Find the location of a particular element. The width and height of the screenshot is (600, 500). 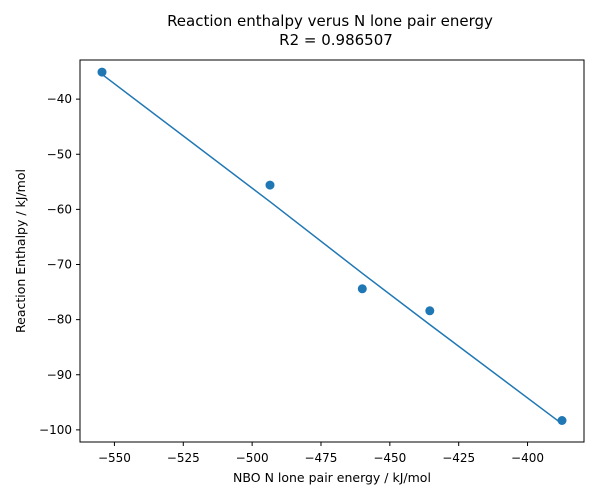

x-tick-label: −500 is located at coordinates (252, 458).